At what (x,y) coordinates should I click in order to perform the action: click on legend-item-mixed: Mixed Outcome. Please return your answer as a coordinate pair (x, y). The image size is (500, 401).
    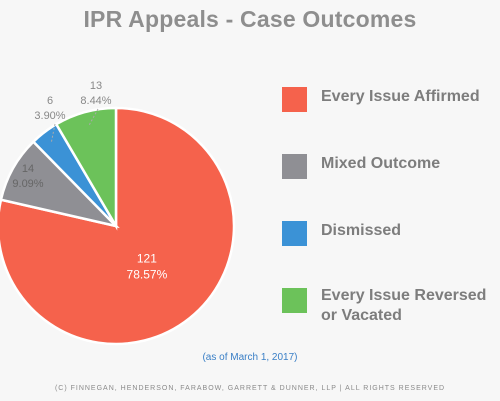
    Looking at the image, I should click on (361, 166).